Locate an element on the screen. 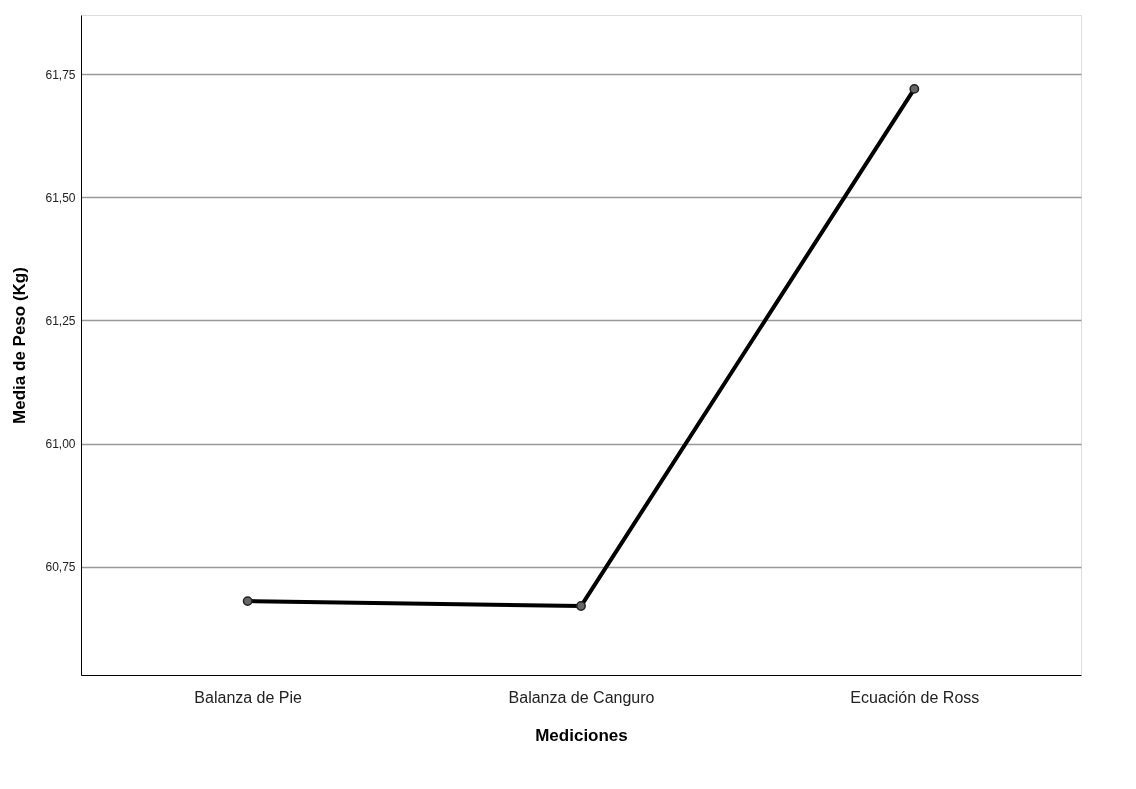 The height and width of the screenshot is (789, 1136). y-tick-label: 61,00 is located at coordinates (60, 444).